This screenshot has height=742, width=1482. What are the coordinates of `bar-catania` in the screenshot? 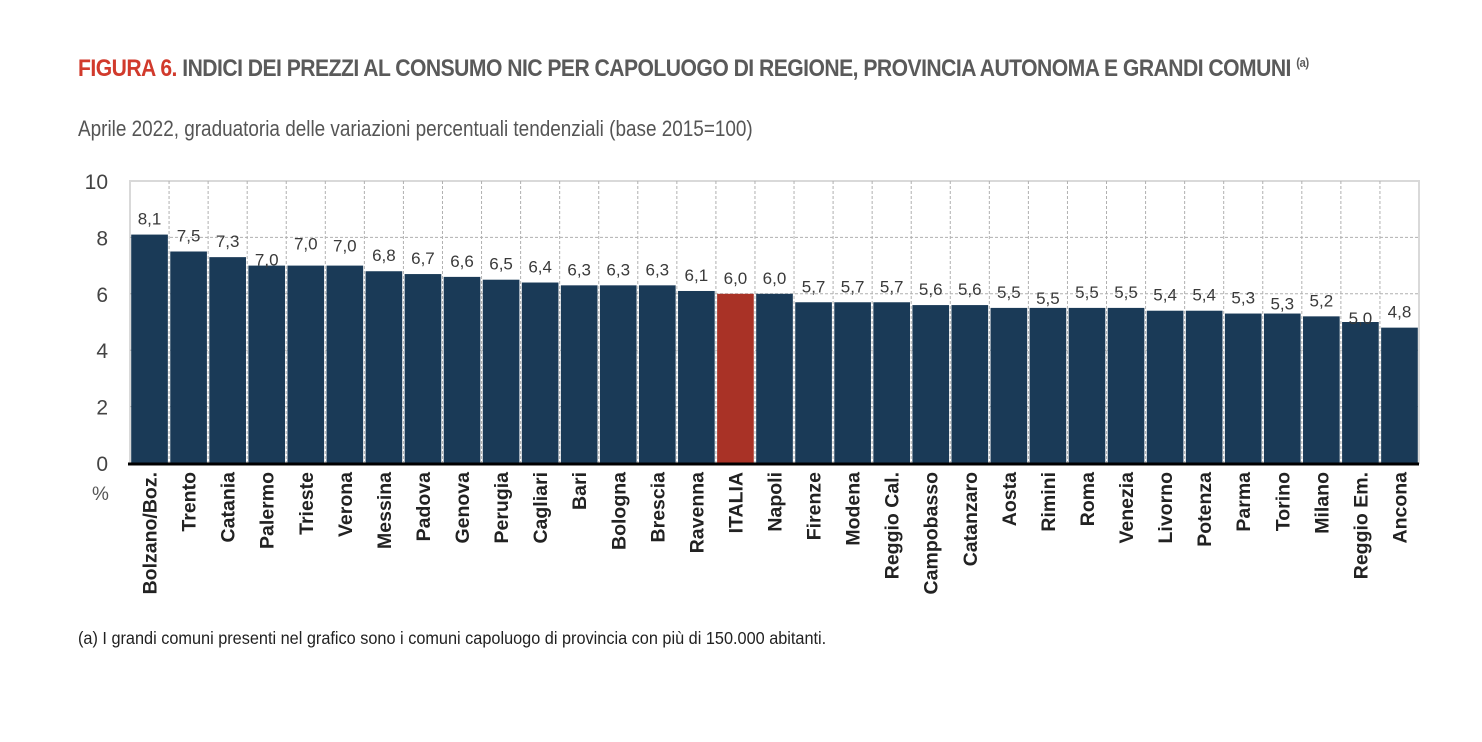 It's located at (227, 360).